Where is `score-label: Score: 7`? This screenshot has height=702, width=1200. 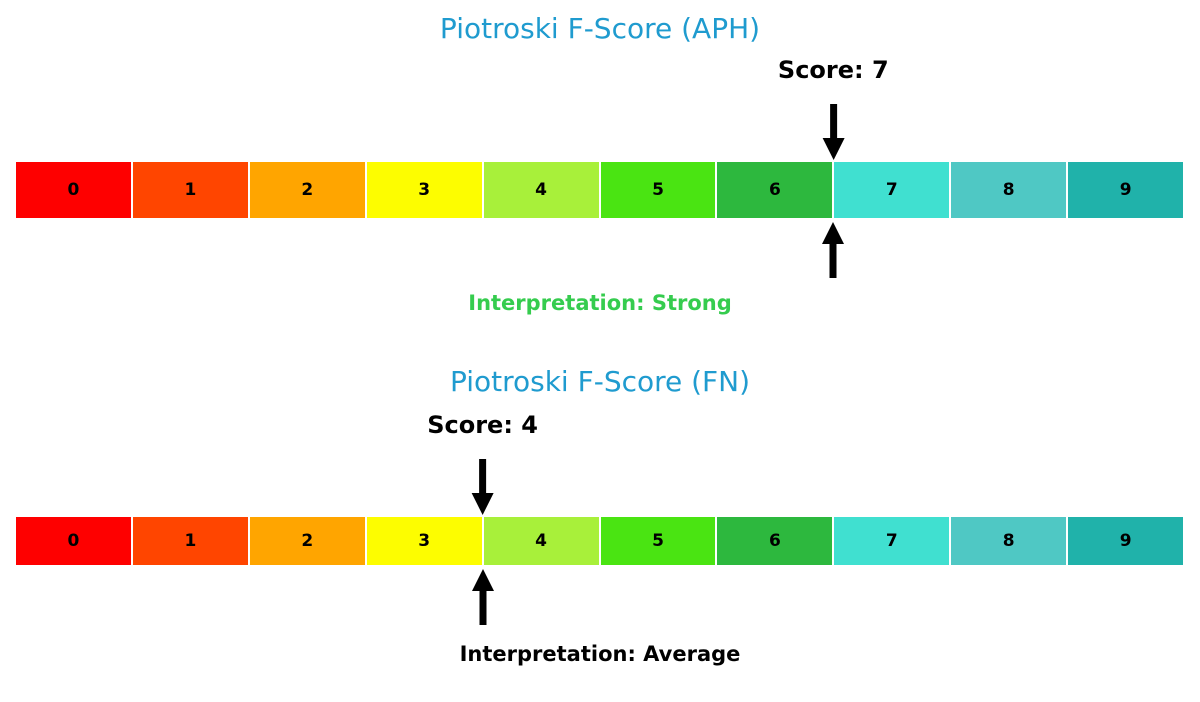 score-label: Score: 7 is located at coordinates (833, 70).